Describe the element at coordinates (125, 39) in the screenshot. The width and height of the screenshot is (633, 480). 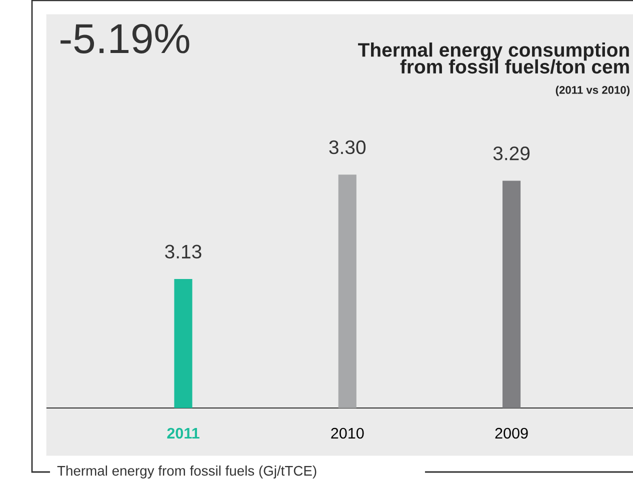
I see `annotation: -5.19%` at that location.